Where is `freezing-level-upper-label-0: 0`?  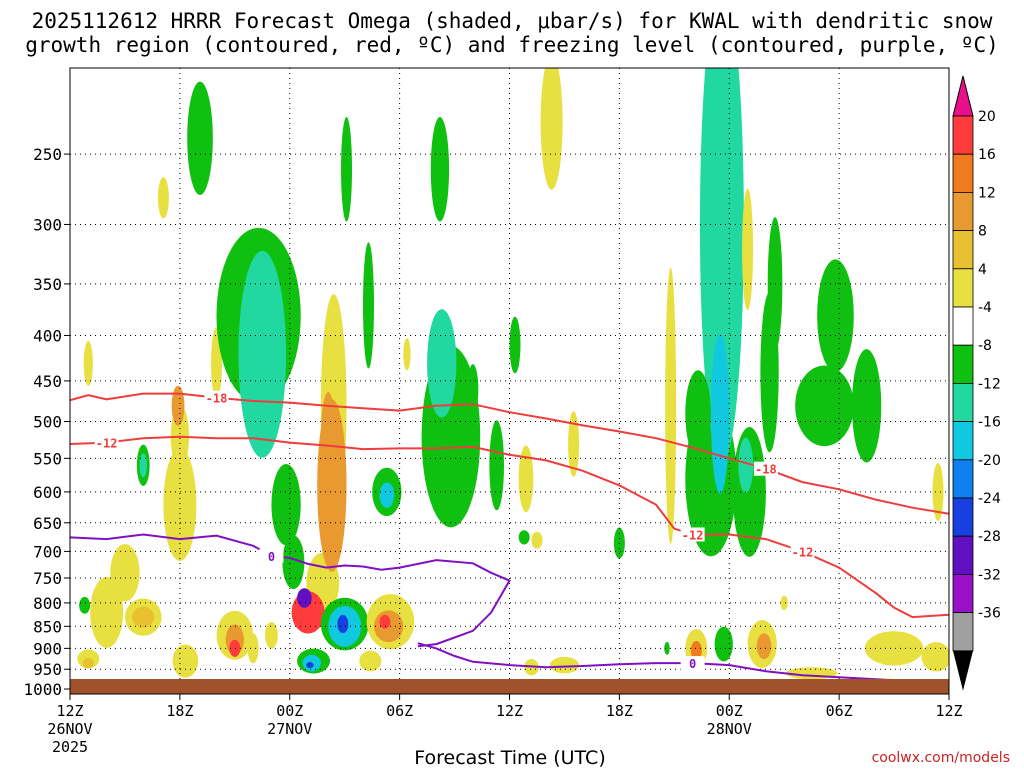
freezing-level-upper-label-0: 0 is located at coordinates (271, 557).